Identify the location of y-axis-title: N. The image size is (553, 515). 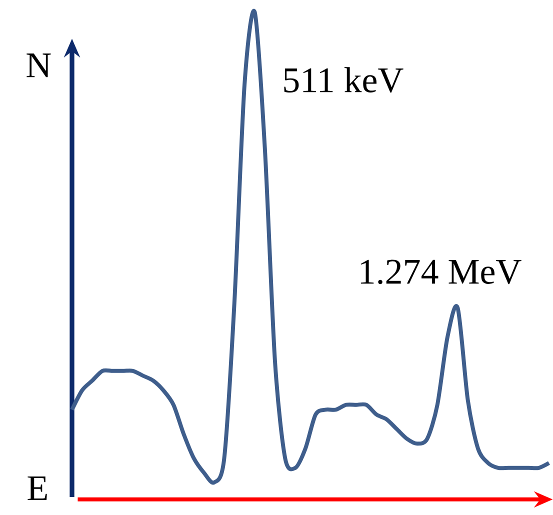
(38, 66).